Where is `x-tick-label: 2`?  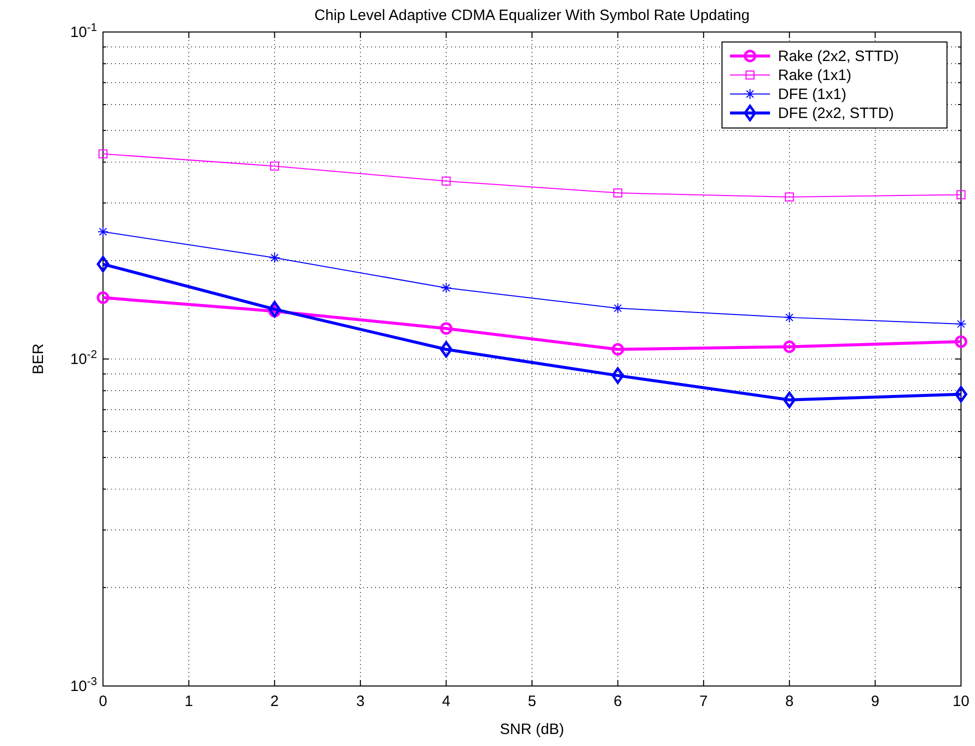 x-tick-label: 2 is located at coordinates (274, 701).